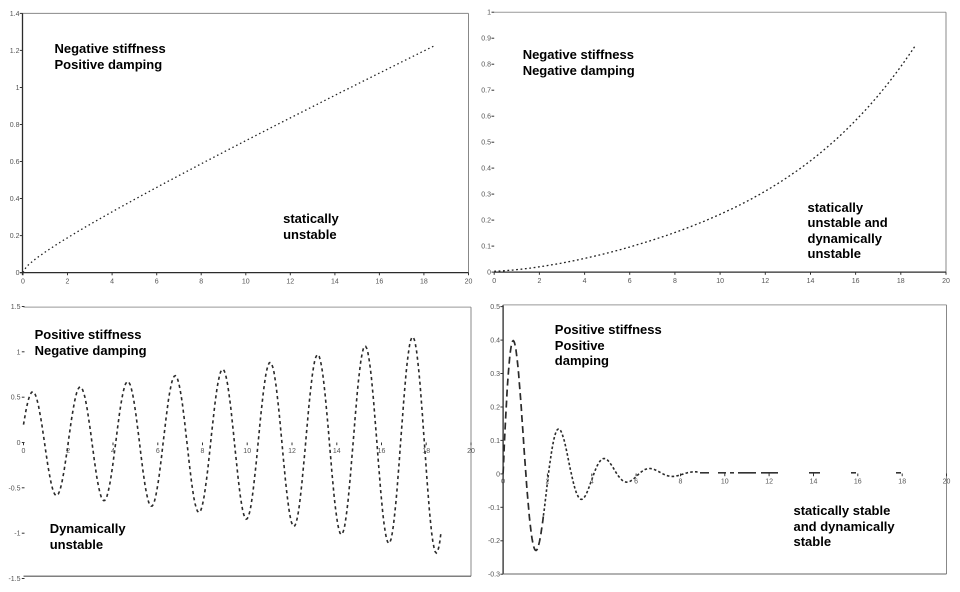  What do you see at coordinates (486, 91) in the screenshot?
I see `svg-text: 0.7` at bounding box center [486, 91].